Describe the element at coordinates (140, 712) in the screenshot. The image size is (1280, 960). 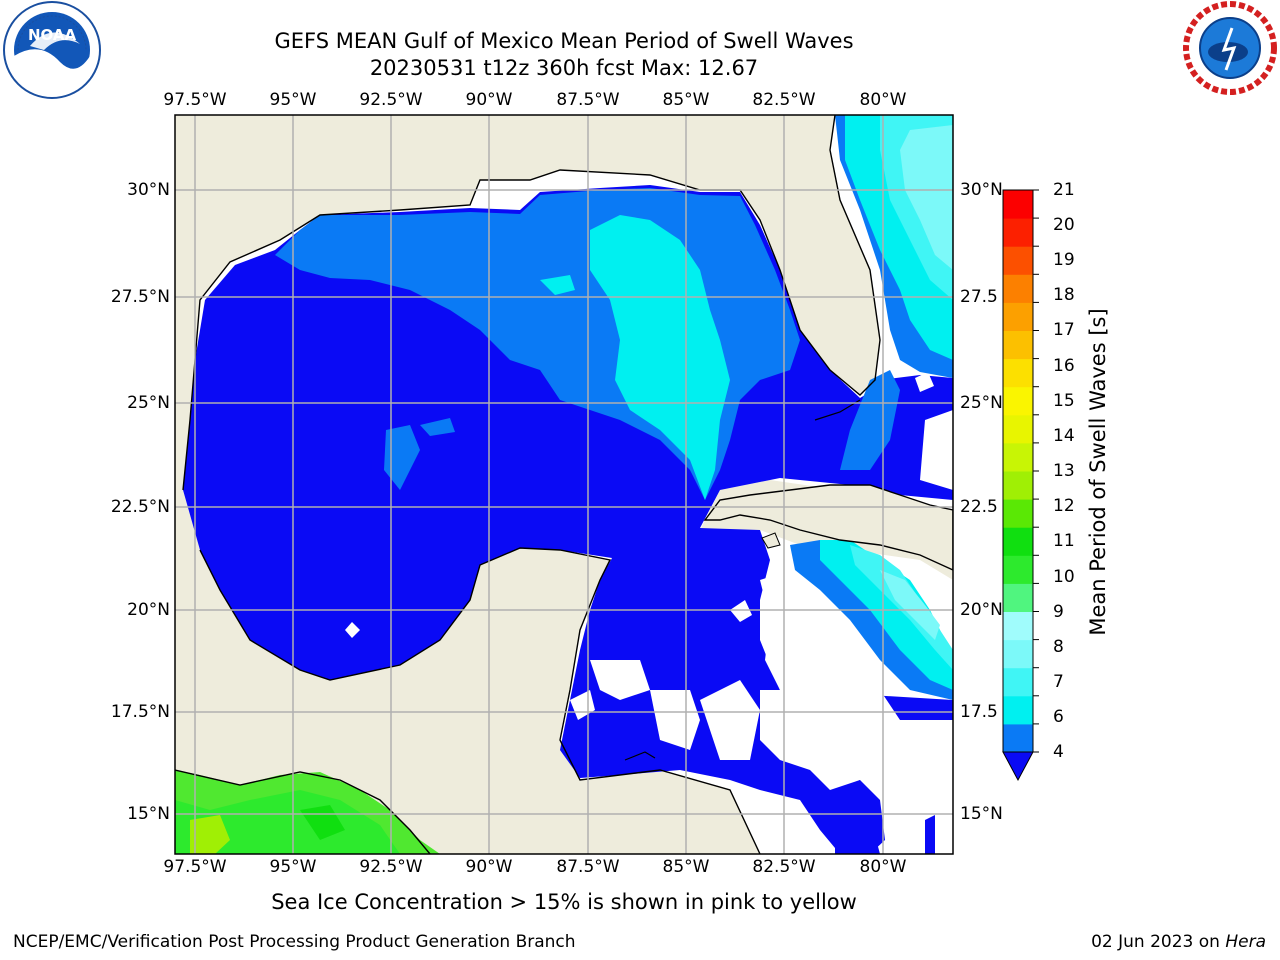
I see `lat-tick-left: 17.5°N` at that location.